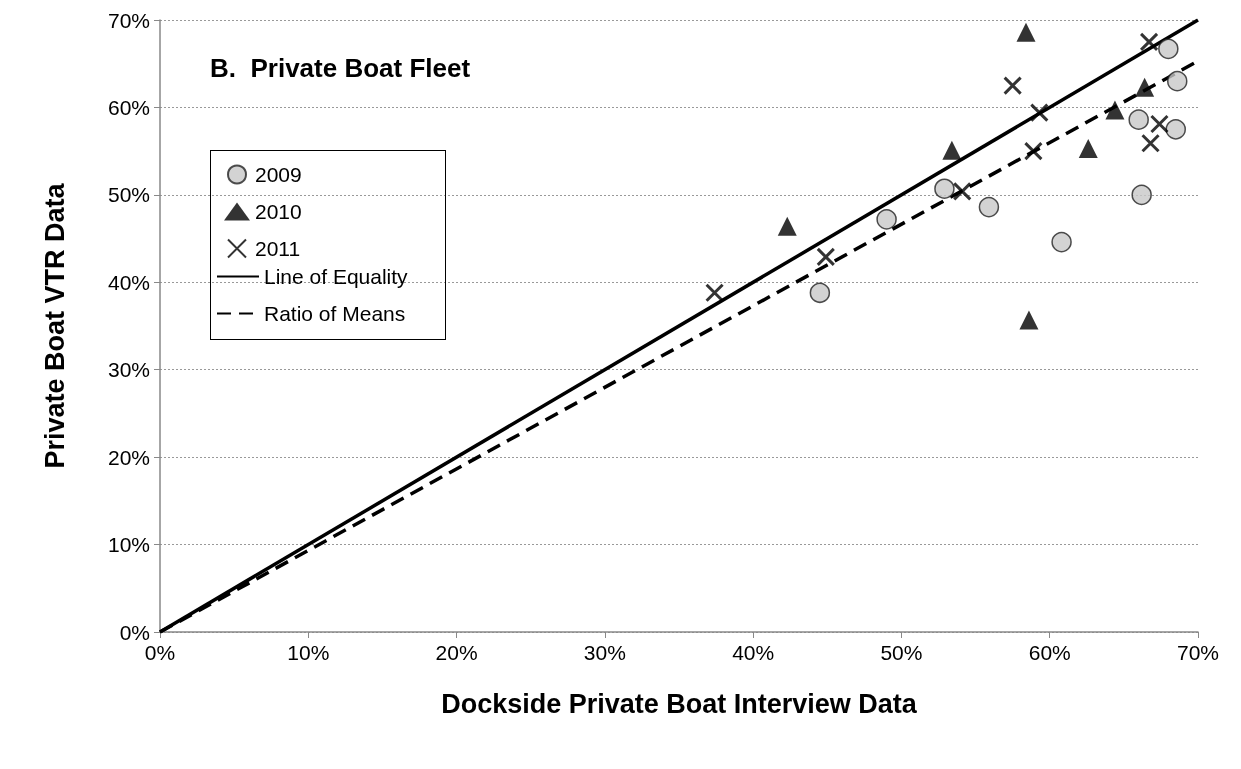  Describe the element at coordinates (278, 248) in the screenshot. I see `legend-label: 2011` at that location.